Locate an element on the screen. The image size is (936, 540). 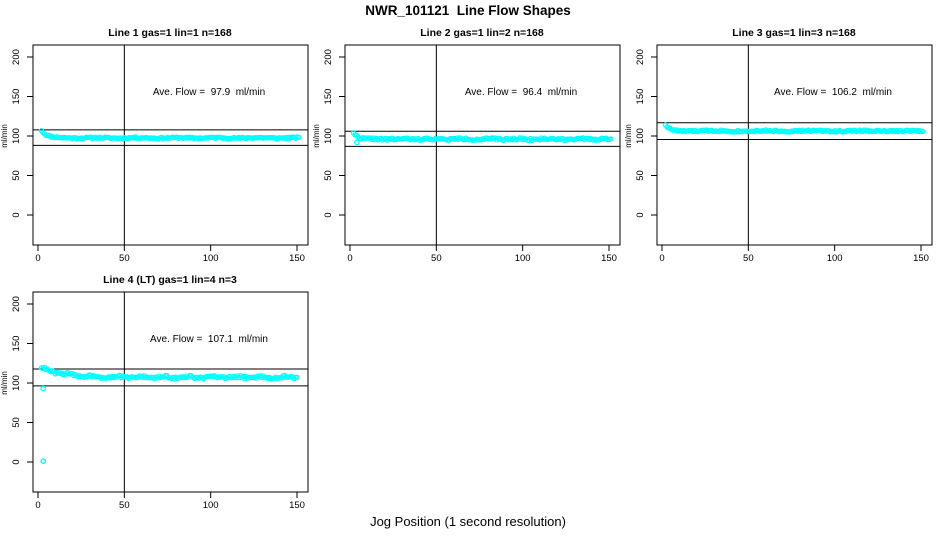
x-axis-label: Jog Position (1 second resolution) is located at coordinates (468, 521).